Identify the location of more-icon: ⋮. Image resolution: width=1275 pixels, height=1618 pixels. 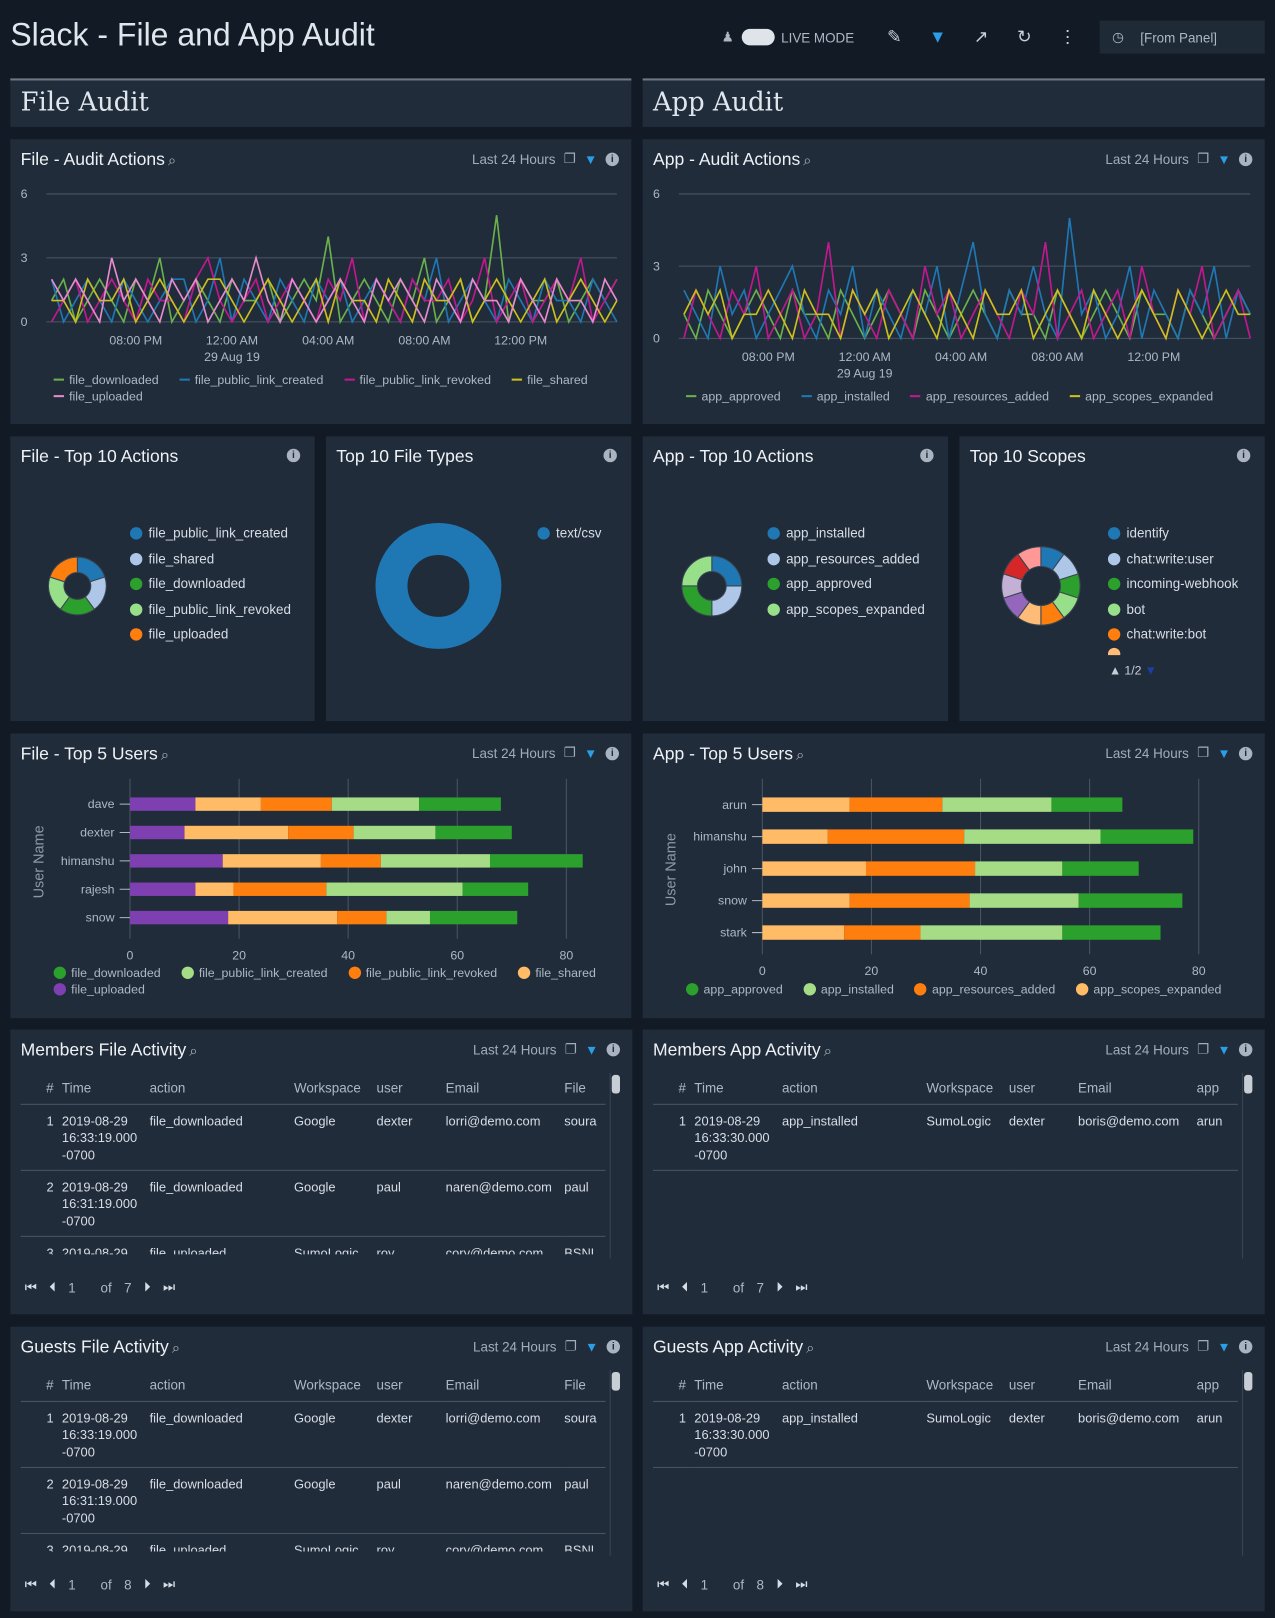
(1067, 36).